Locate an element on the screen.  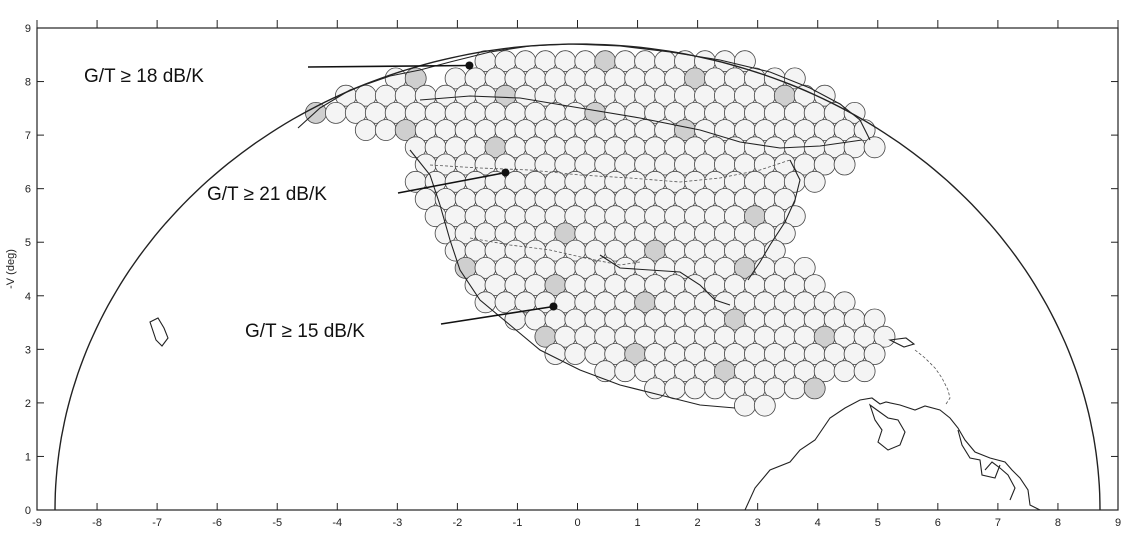
x-tick-label: 1 is located at coordinates (637, 523).